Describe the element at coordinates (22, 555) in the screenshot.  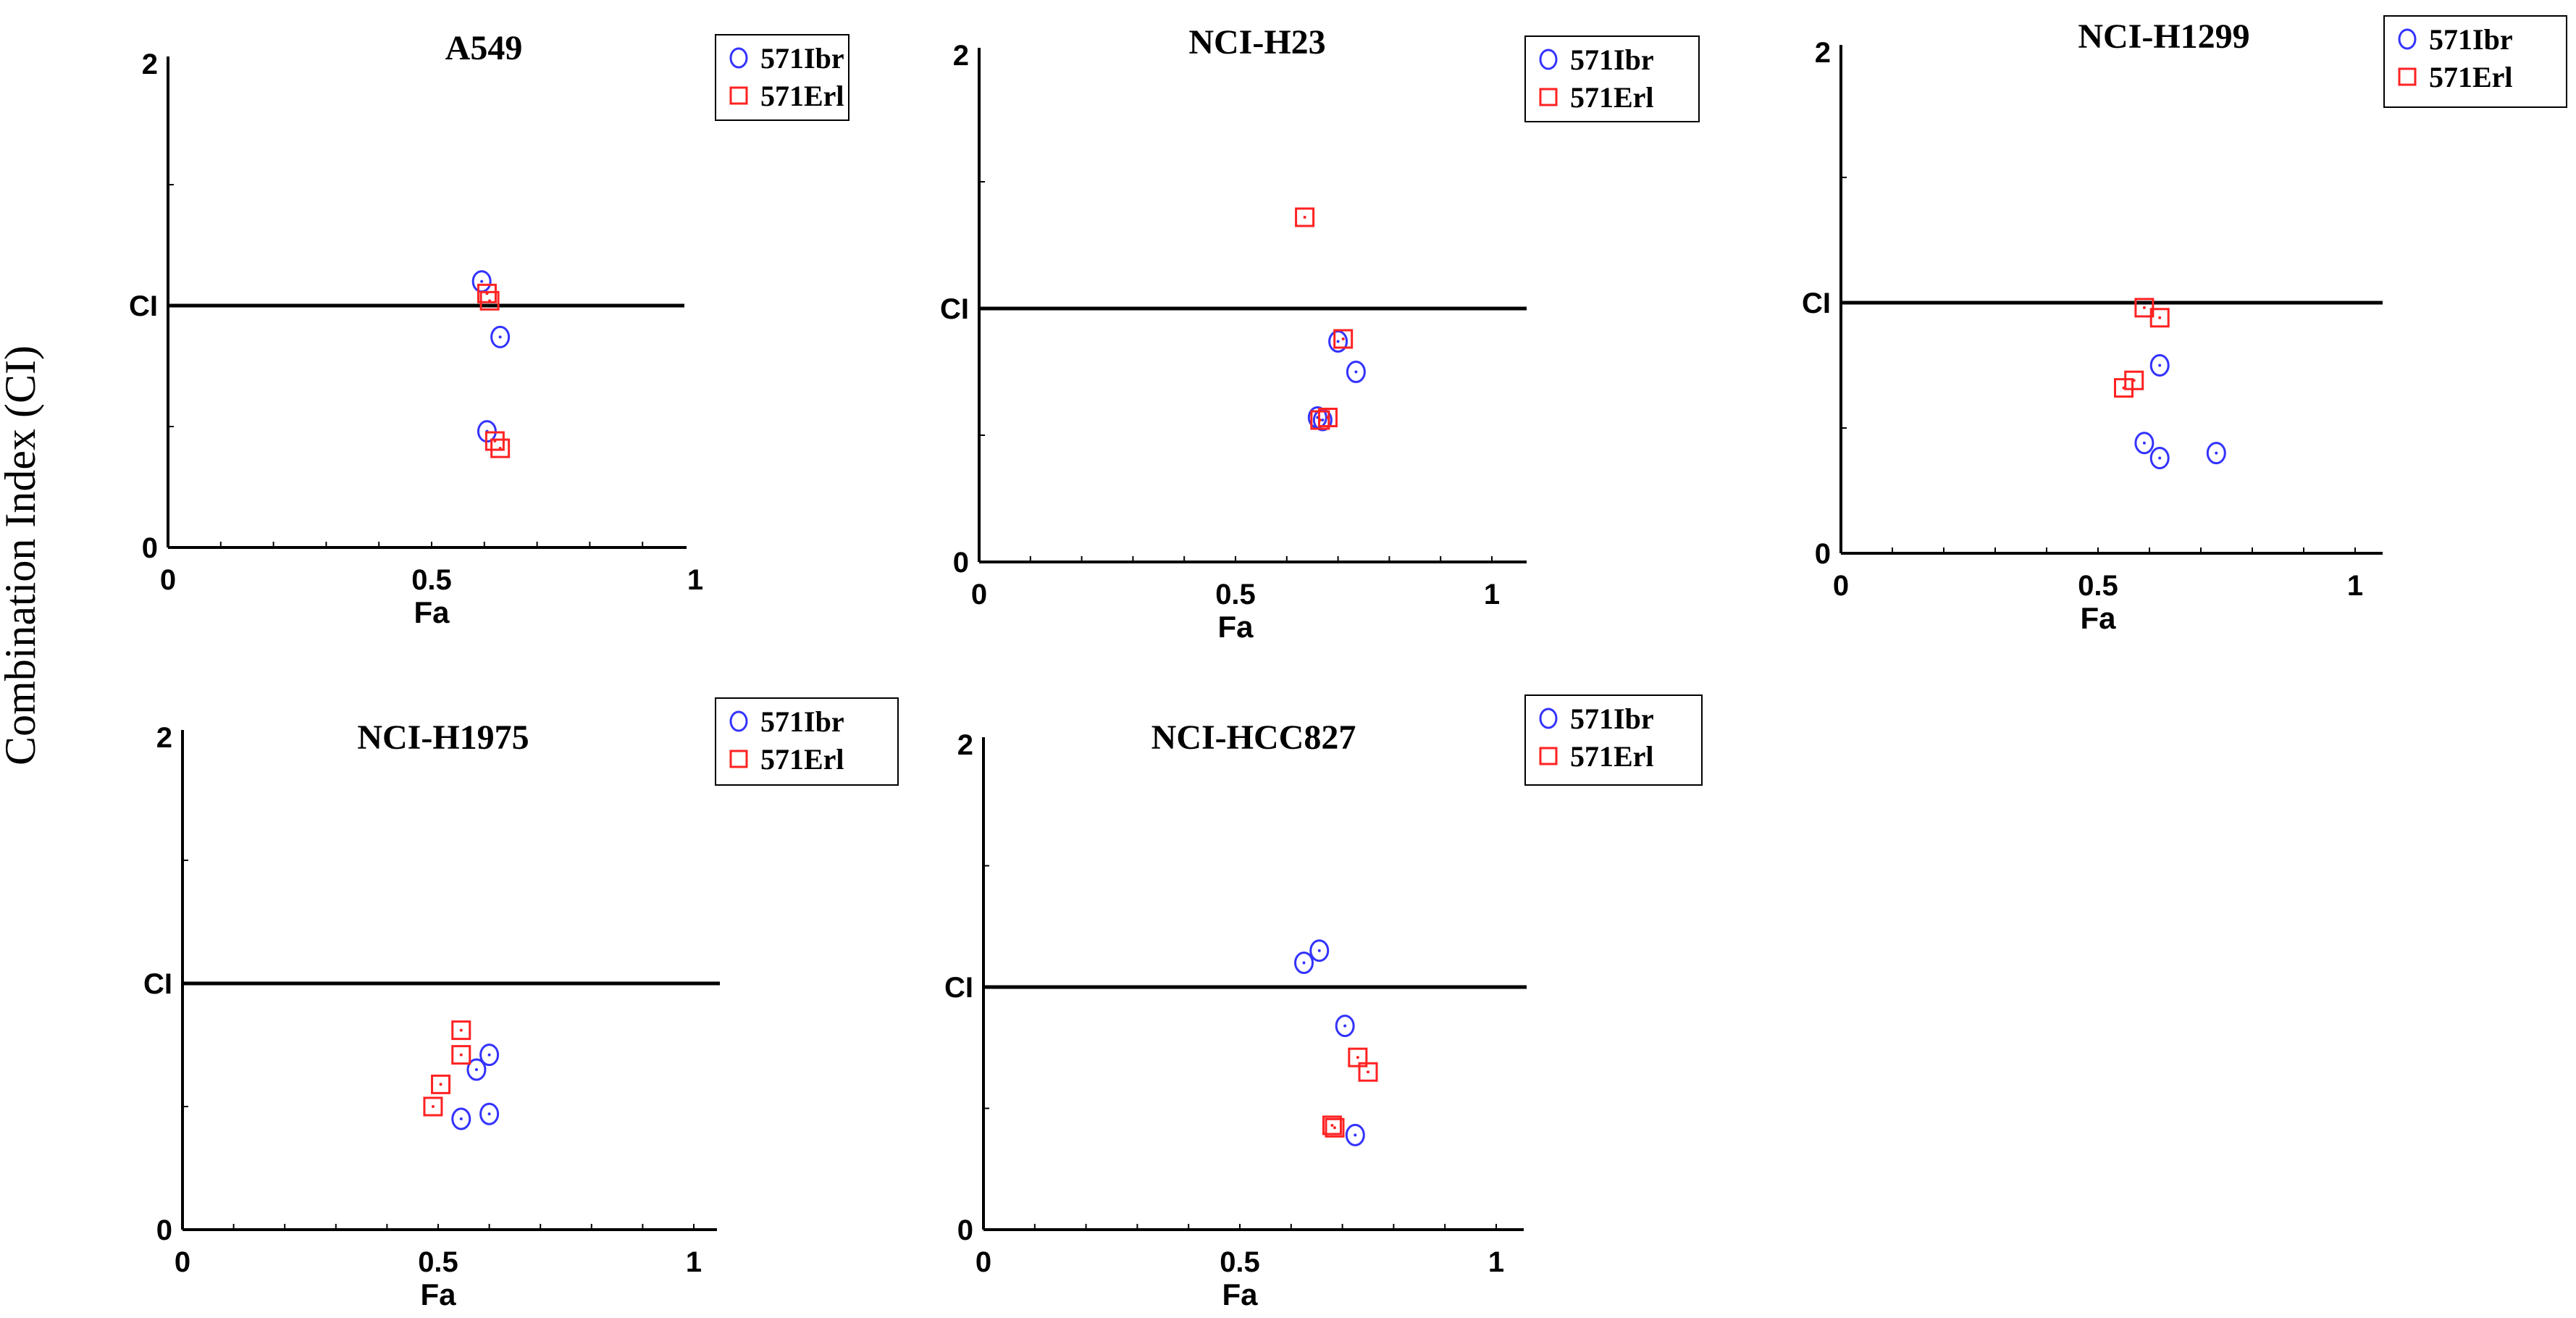
I see `shared-y-axis-label: Combination Index (CI)` at that location.